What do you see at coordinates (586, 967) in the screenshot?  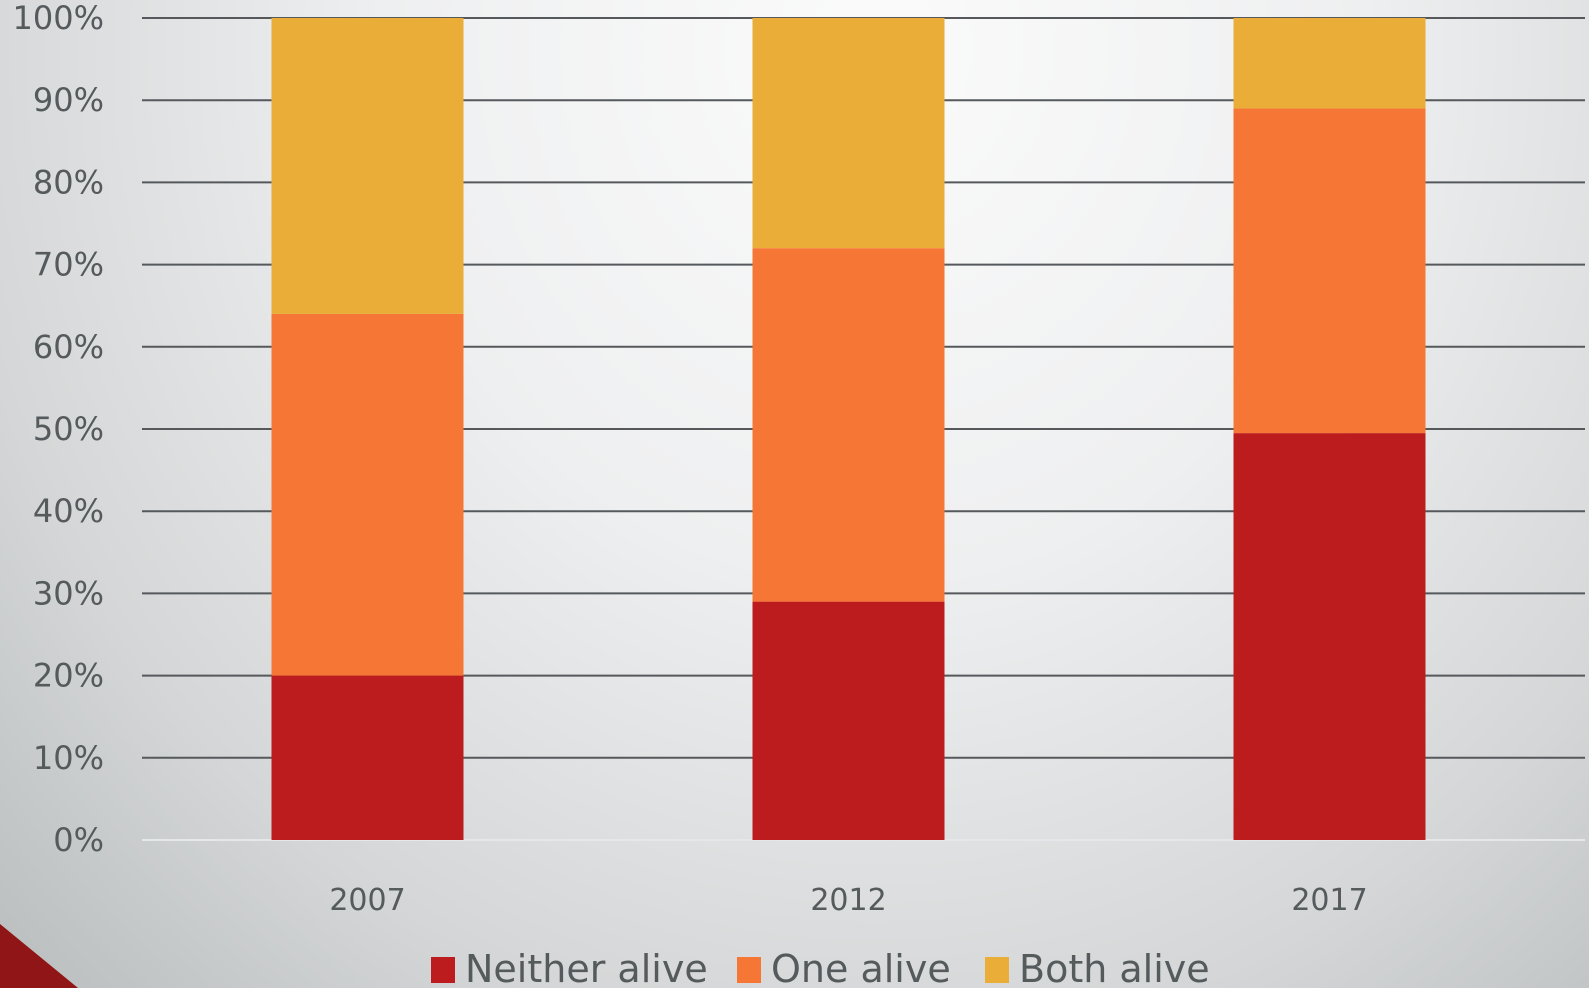 I see `legend-label: Neither alive` at bounding box center [586, 967].